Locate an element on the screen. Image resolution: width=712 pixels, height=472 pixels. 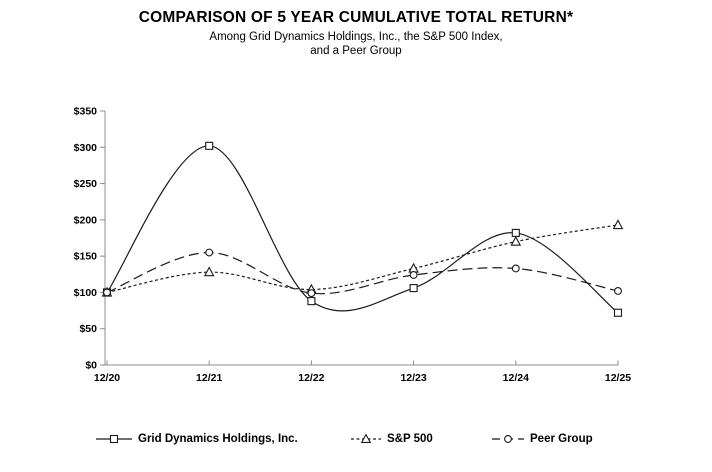
x-tick-label: 12/24 is located at coordinates (516, 378).